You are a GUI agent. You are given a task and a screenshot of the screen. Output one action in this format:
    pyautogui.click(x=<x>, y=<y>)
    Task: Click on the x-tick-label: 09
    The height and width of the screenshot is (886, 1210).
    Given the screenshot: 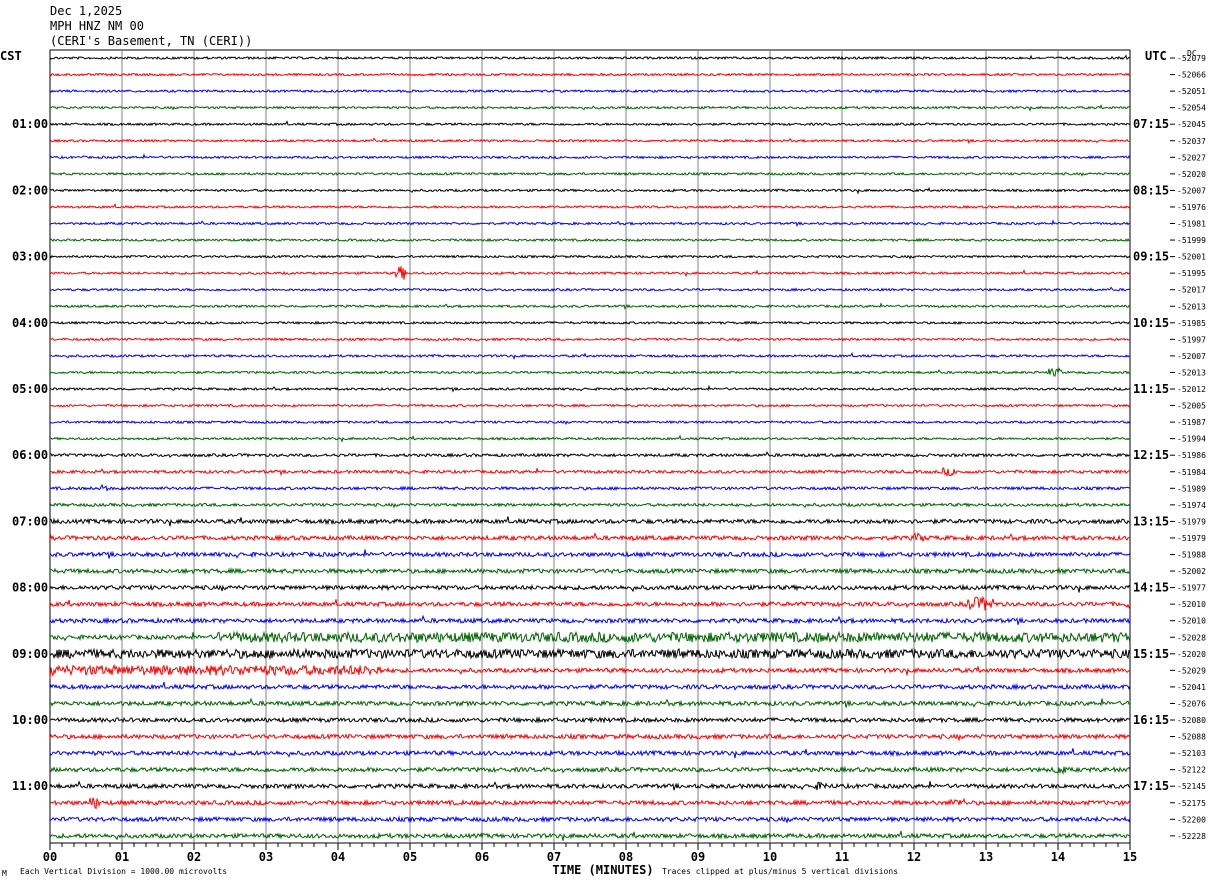 What is the action you would take?
    pyautogui.click(x=698, y=857)
    